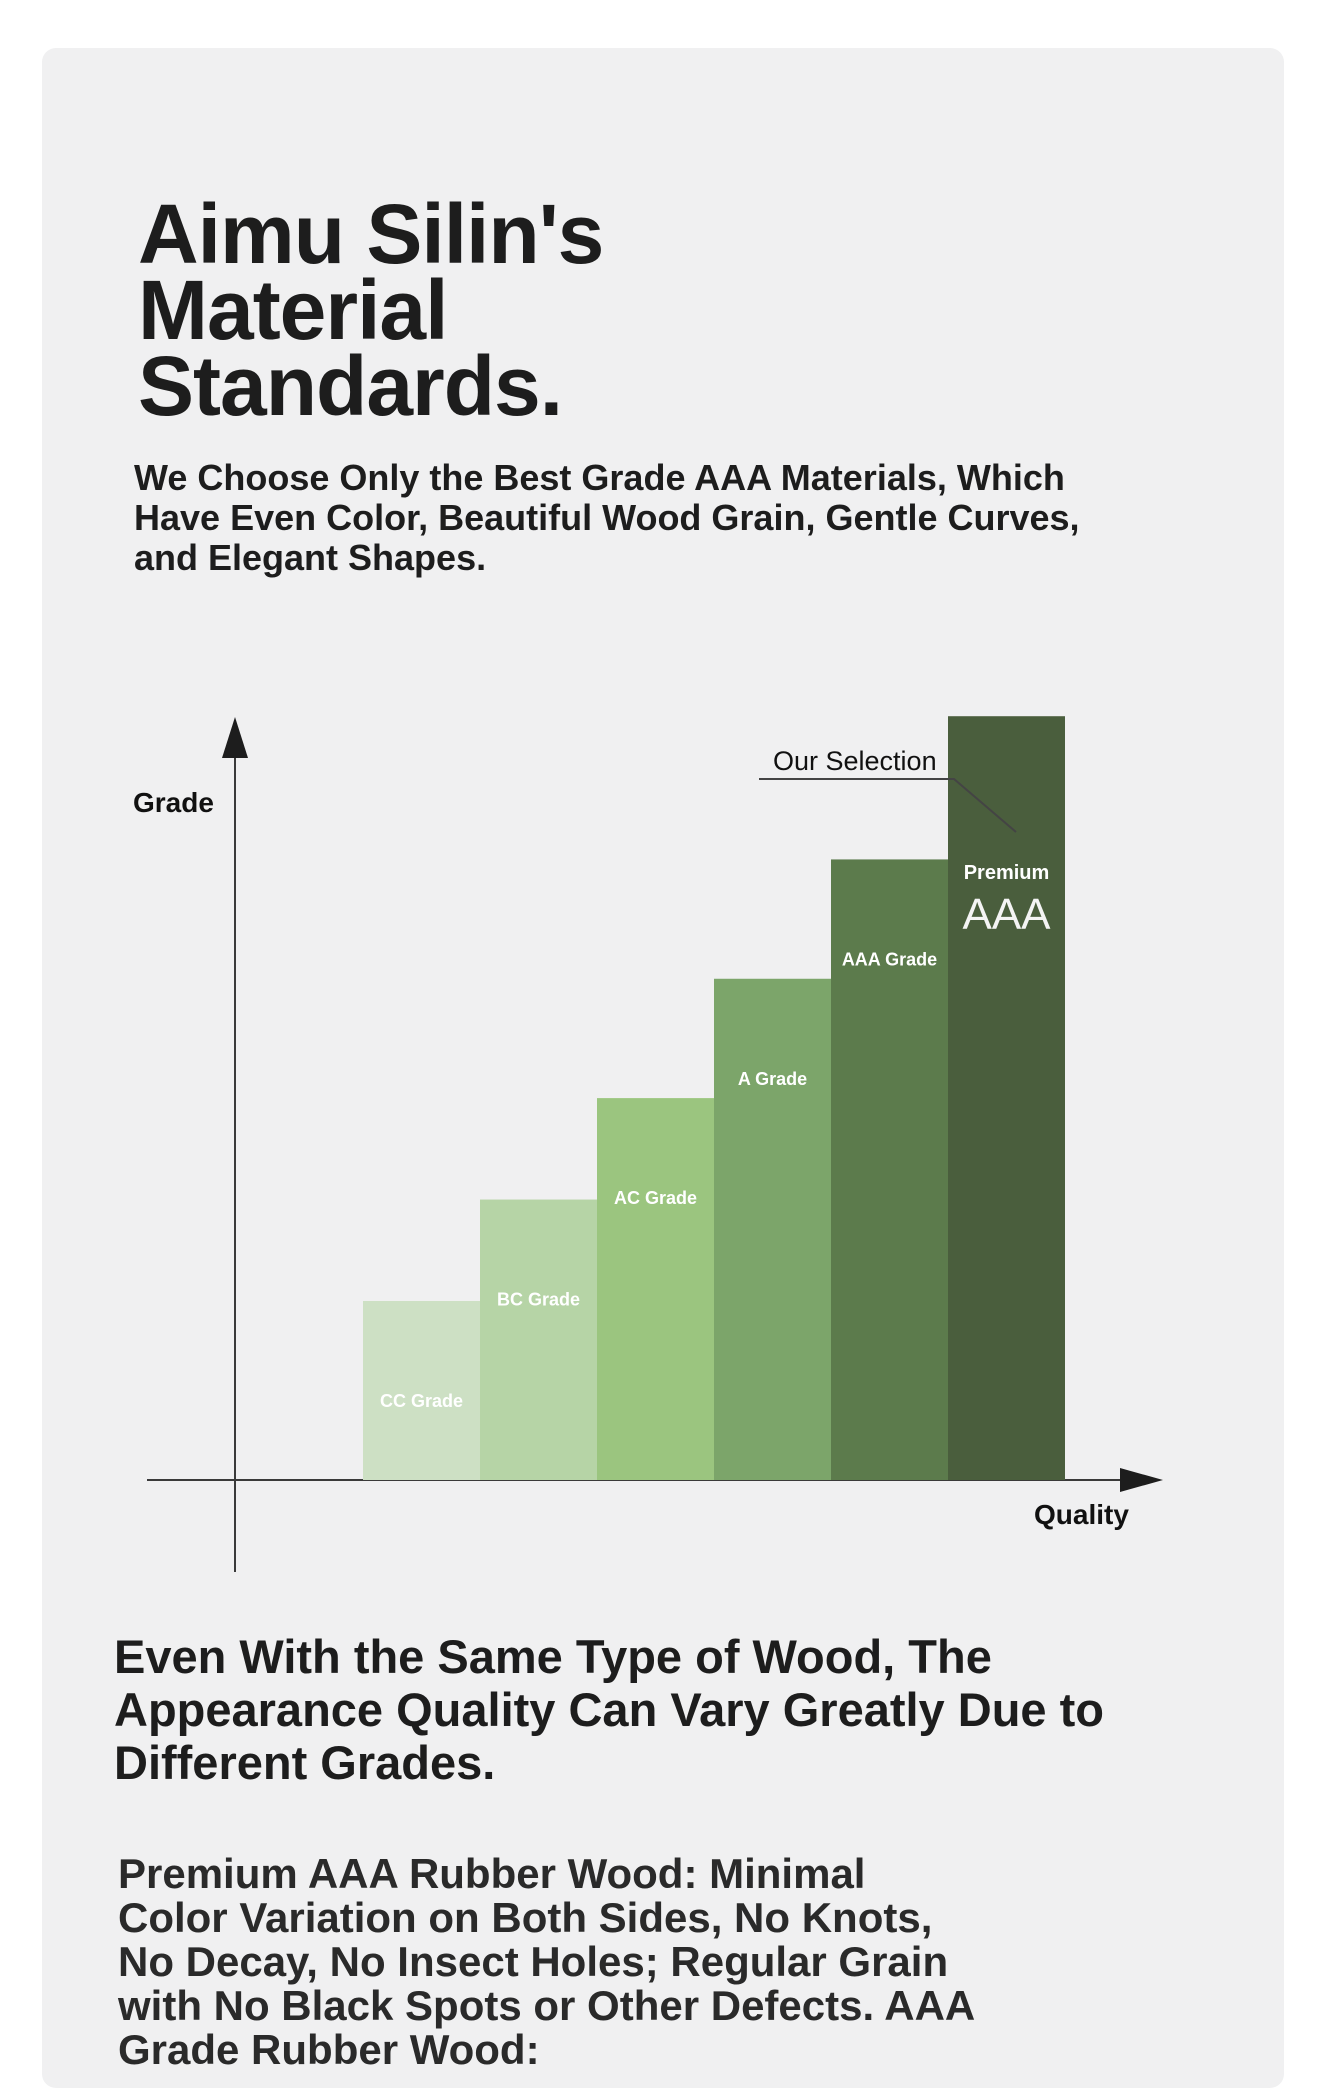  What do you see at coordinates (855, 761) in the screenshot?
I see `callout-label: Our Selection` at bounding box center [855, 761].